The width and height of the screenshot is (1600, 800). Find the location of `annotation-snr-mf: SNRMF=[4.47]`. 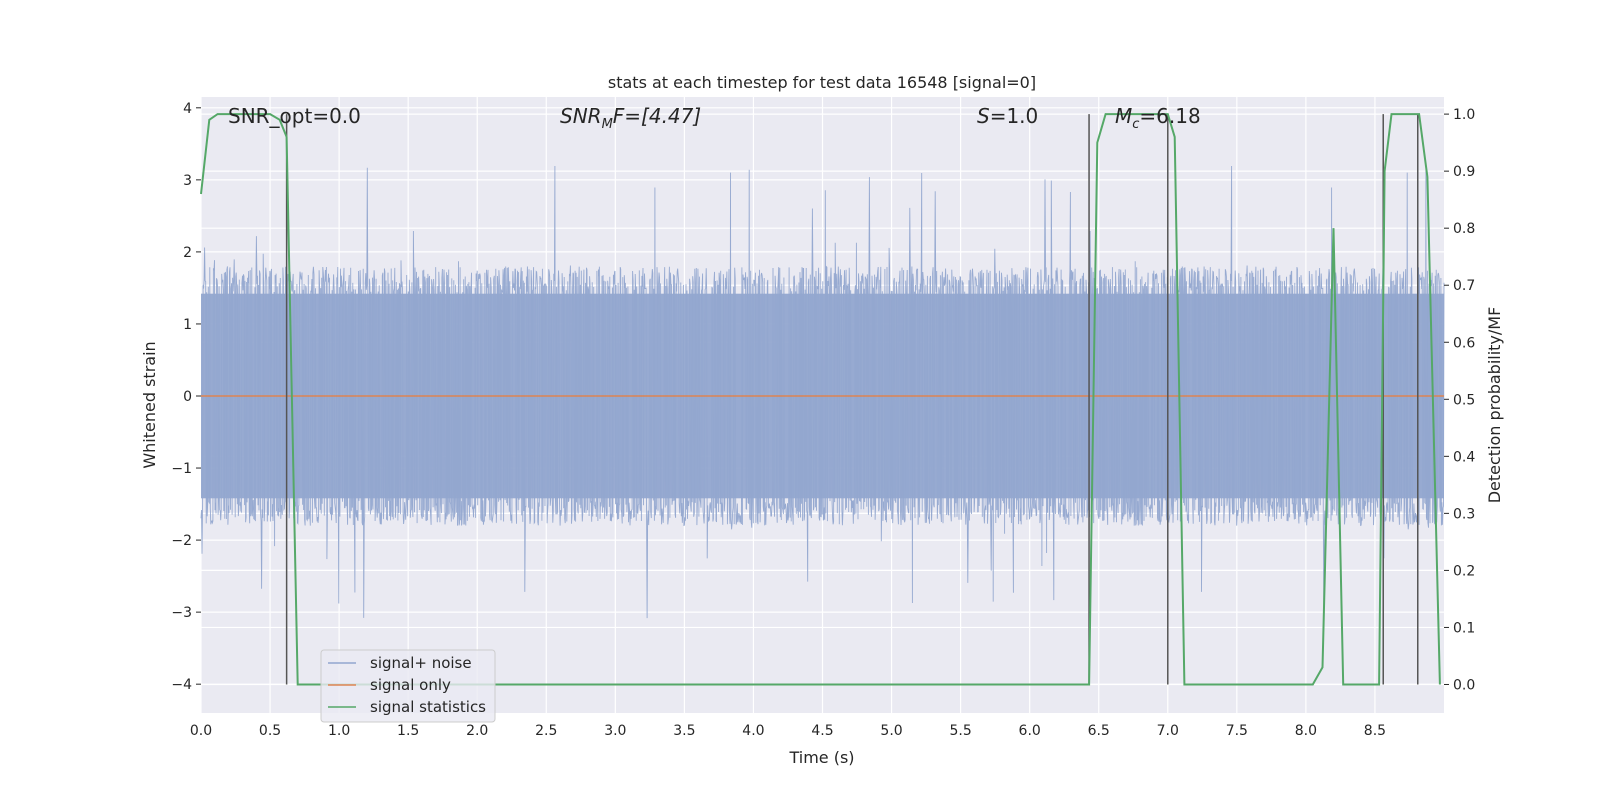

annotation-snr-mf: SNRMF=[4.47] is located at coordinates (630, 118).